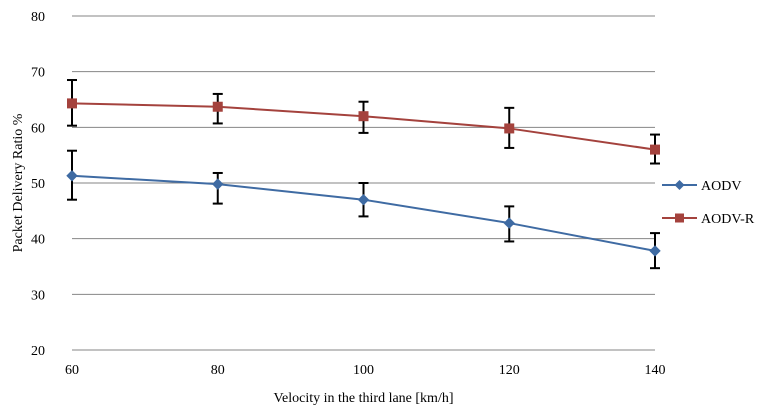 The height and width of the screenshot is (407, 769). I want to click on y-tick-label: 70, so click(38, 73).